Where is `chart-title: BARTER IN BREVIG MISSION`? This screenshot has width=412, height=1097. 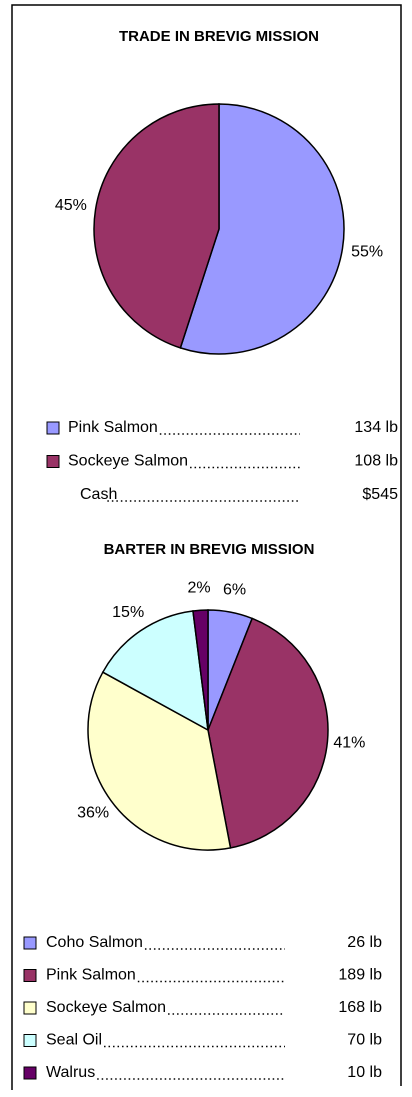
chart-title: BARTER IN BREVIG MISSION is located at coordinates (209, 549).